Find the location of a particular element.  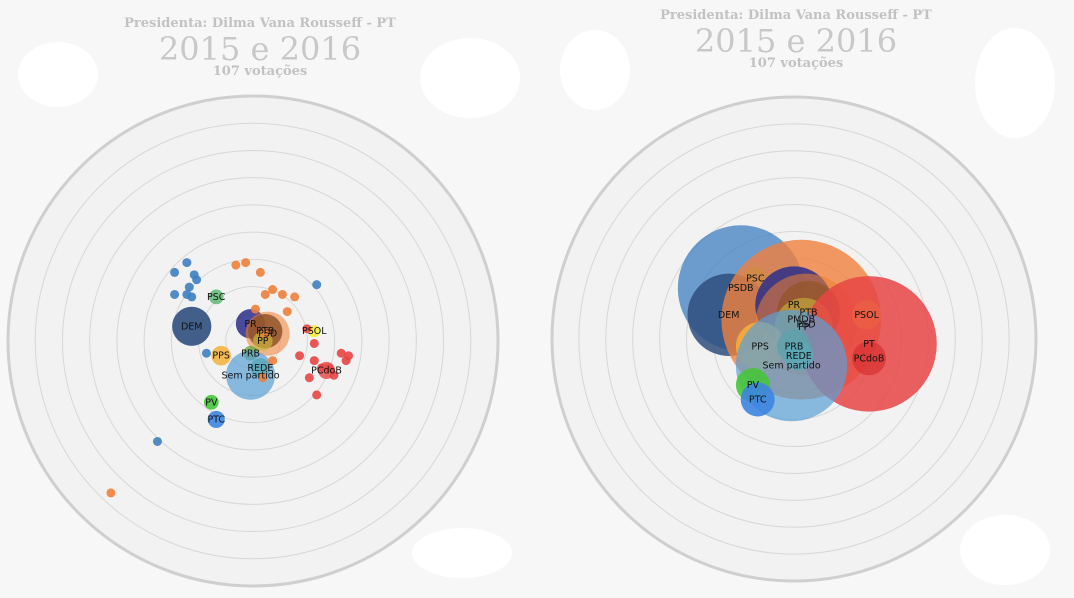

party-label: PSDB is located at coordinates (741, 288).